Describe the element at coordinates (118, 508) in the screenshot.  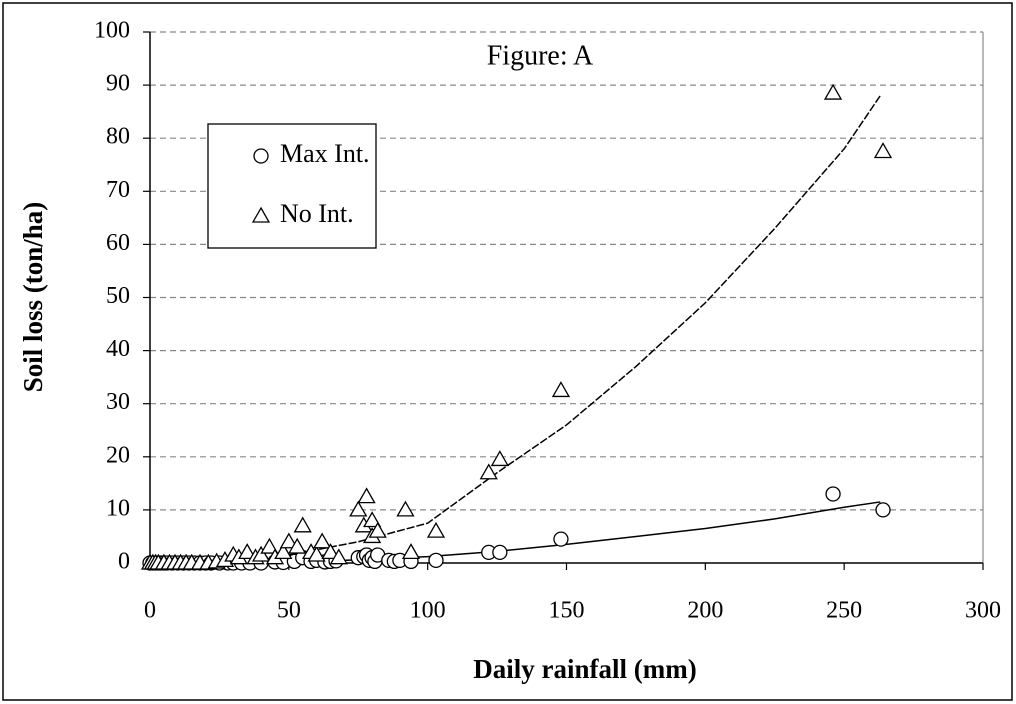
I see `y-tick-label: 10` at that location.